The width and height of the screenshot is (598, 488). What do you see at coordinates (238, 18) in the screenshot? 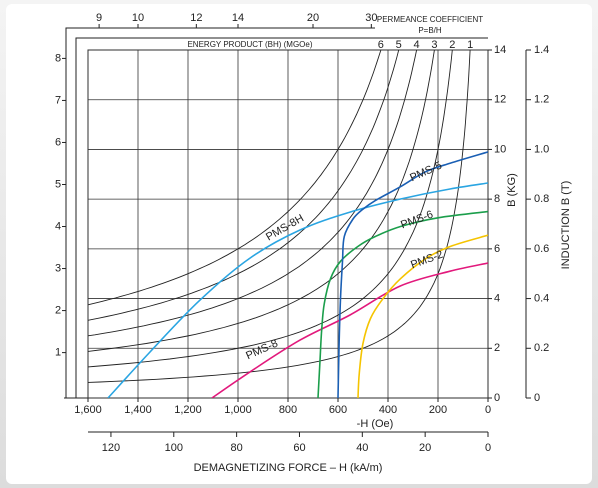
I see `permeance-label: 14` at bounding box center [238, 18].